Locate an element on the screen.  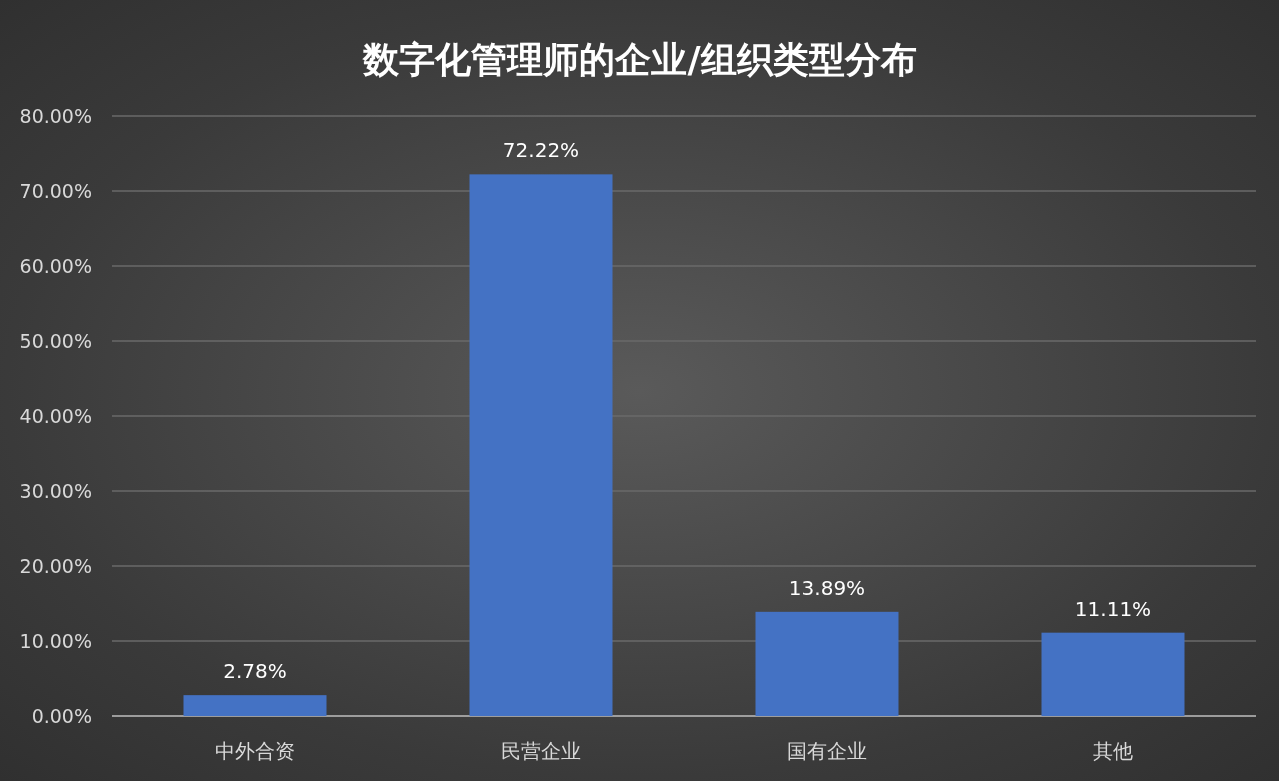
x-tick-label: 民营企业 is located at coordinates (541, 751).